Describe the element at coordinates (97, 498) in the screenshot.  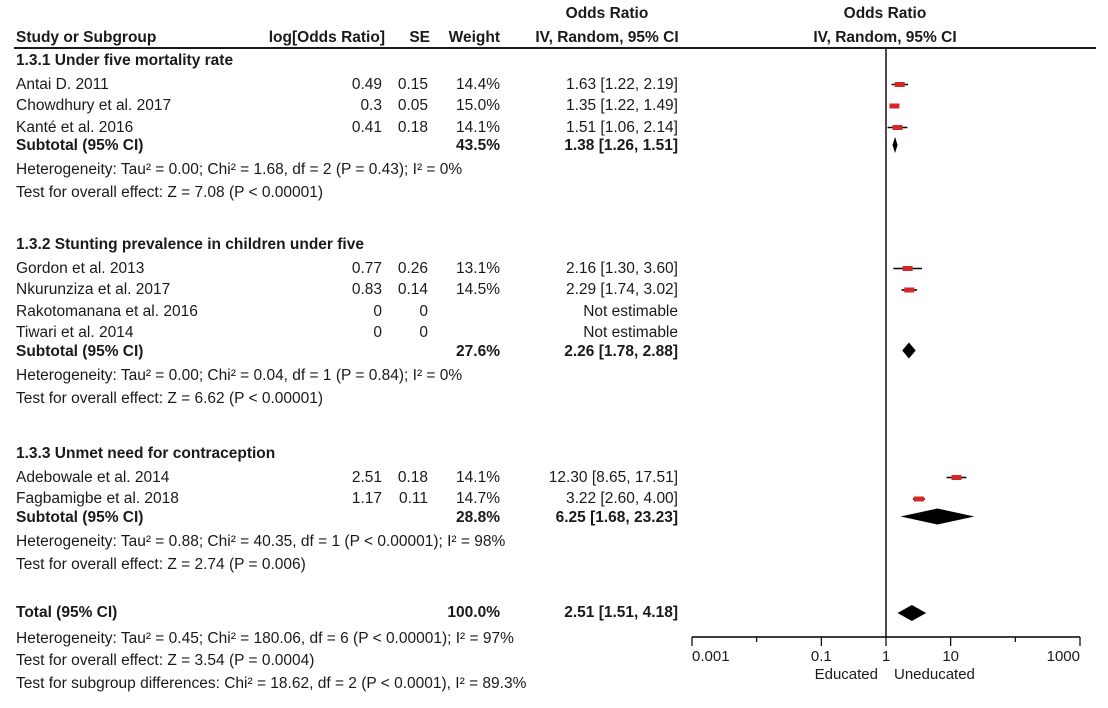
I see `study-name: Fagbamigbe et al. 2018` at that location.